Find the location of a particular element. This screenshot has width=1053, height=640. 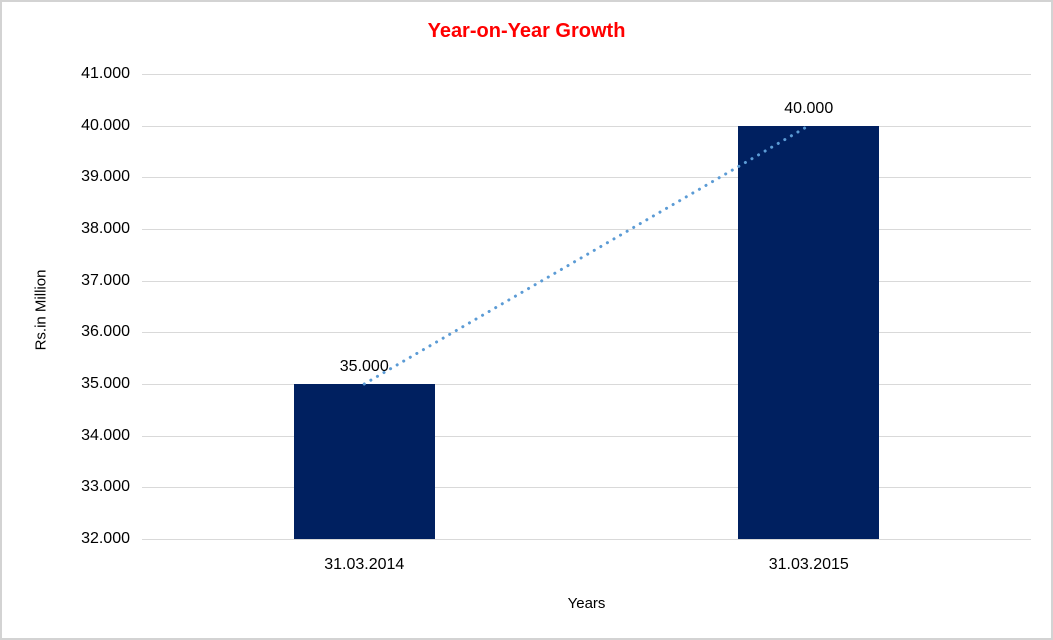

data-label: 40.000 is located at coordinates (809, 108).